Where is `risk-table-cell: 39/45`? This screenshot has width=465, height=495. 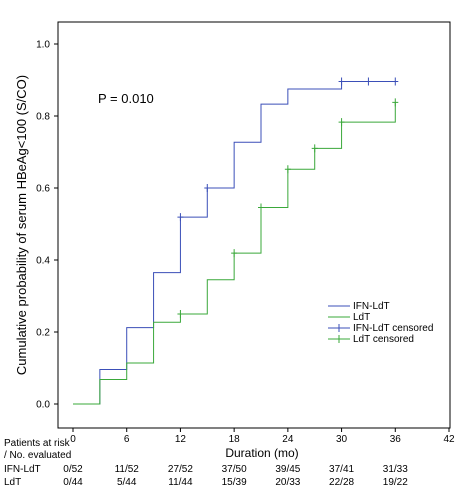 risk-table-cell: 39/45 is located at coordinates (287, 469).